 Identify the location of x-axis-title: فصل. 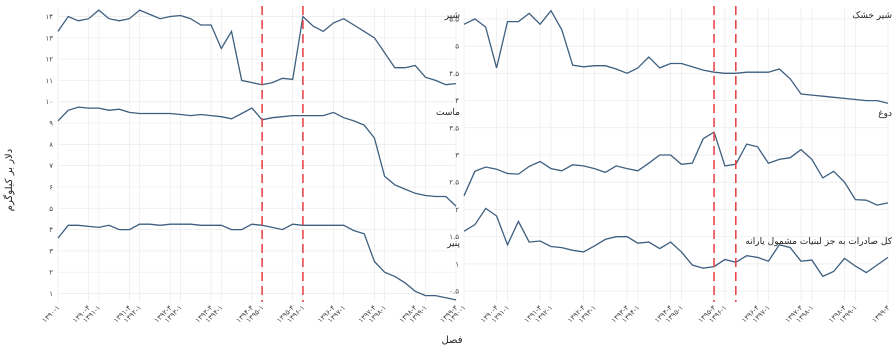
(451, 340).